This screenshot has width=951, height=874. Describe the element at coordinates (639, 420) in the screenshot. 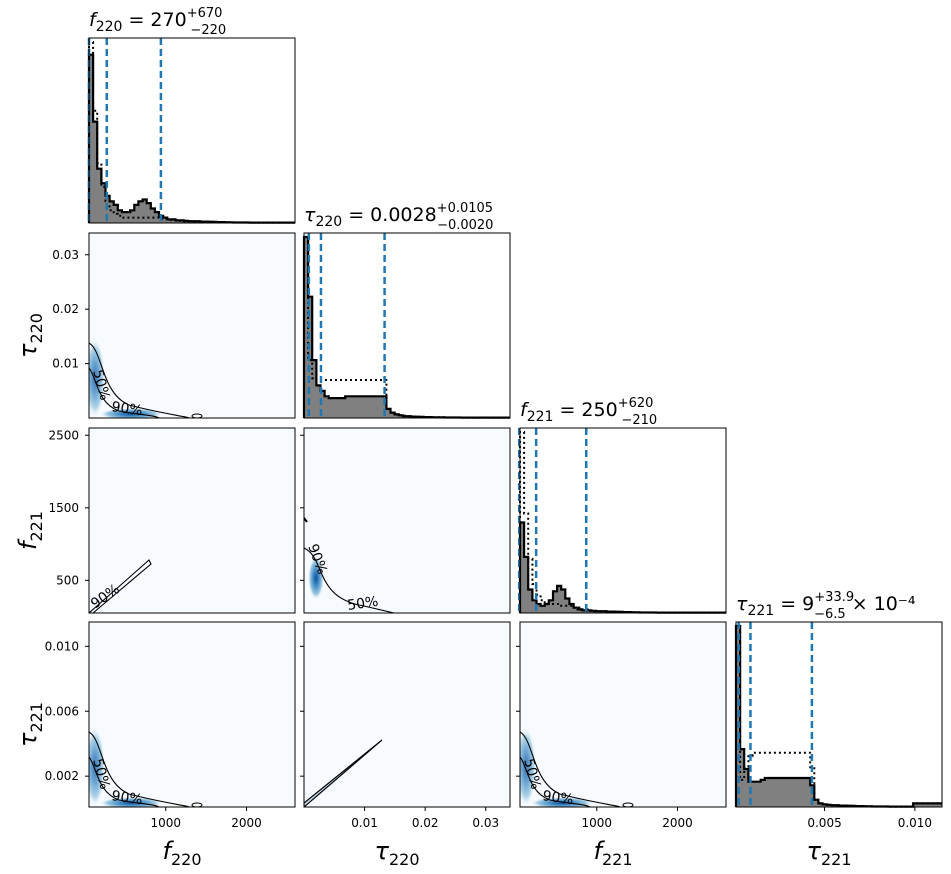

I see `title-lower-err: −210` at that location.